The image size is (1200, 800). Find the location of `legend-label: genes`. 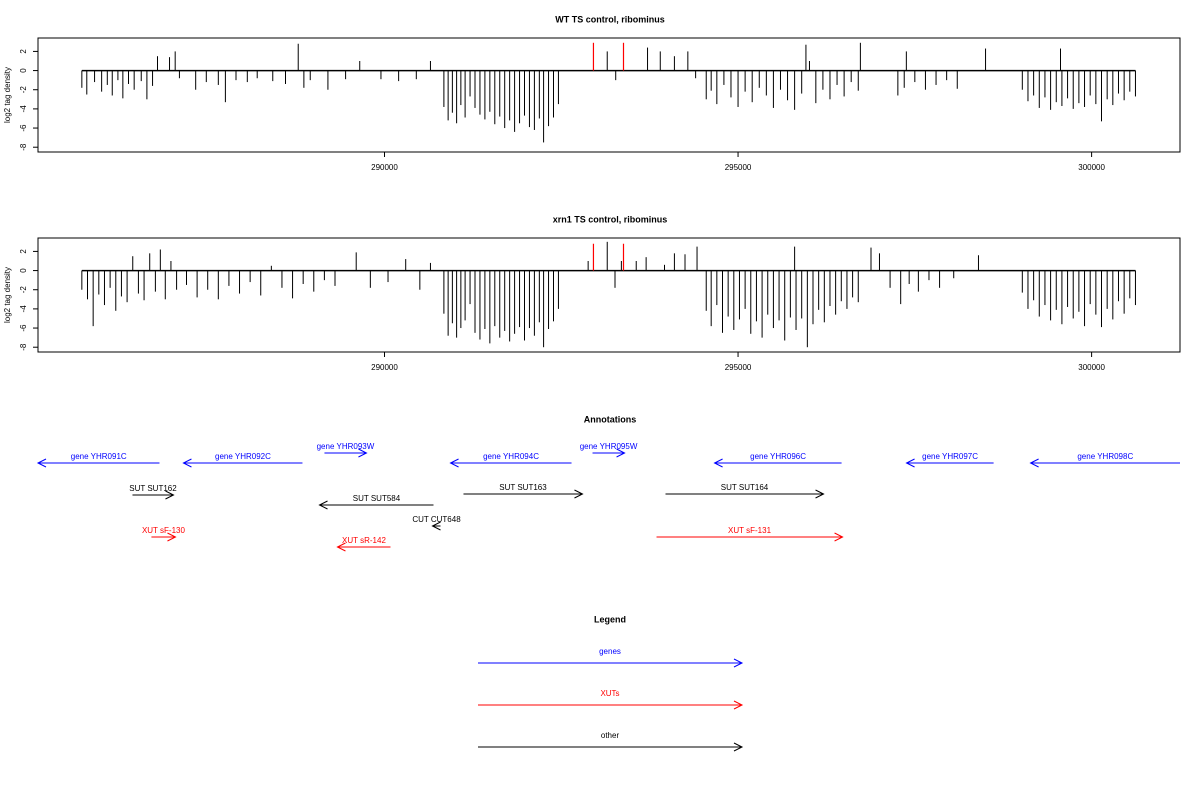

legend-label: genes is located at coordinates (610, 651).